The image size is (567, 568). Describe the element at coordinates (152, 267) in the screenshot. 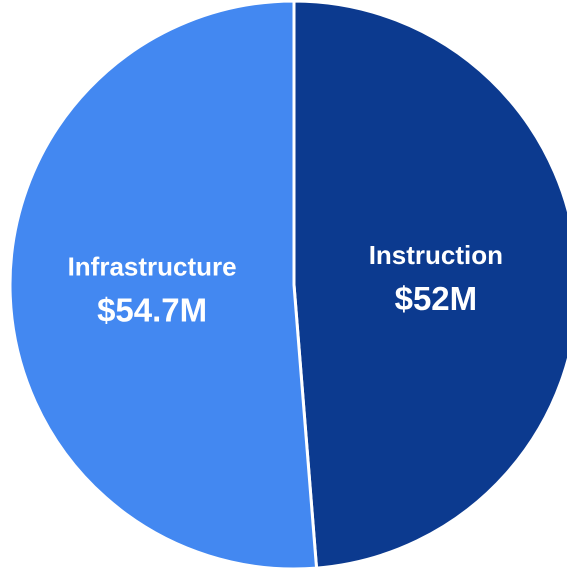

I see `slice-name: Infrastructure` at that location.